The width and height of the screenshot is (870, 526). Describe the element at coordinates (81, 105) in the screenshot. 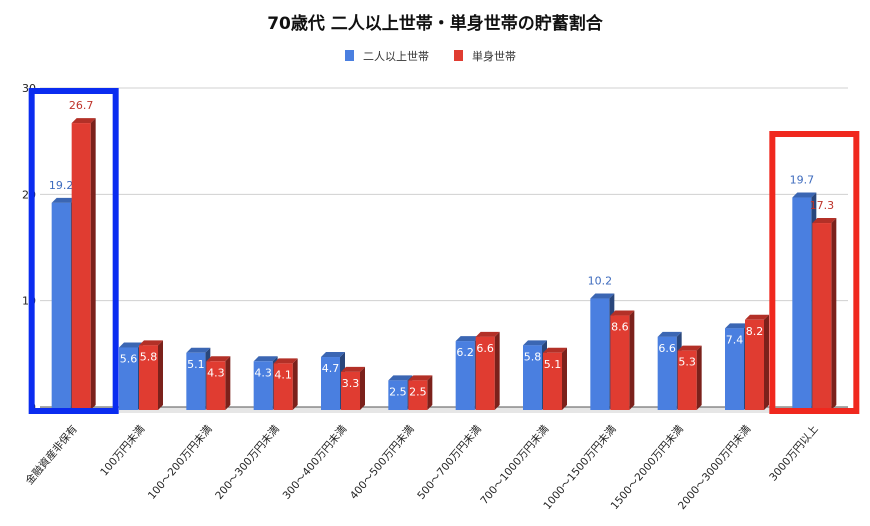

I see `data-label: 26.7` at that location.